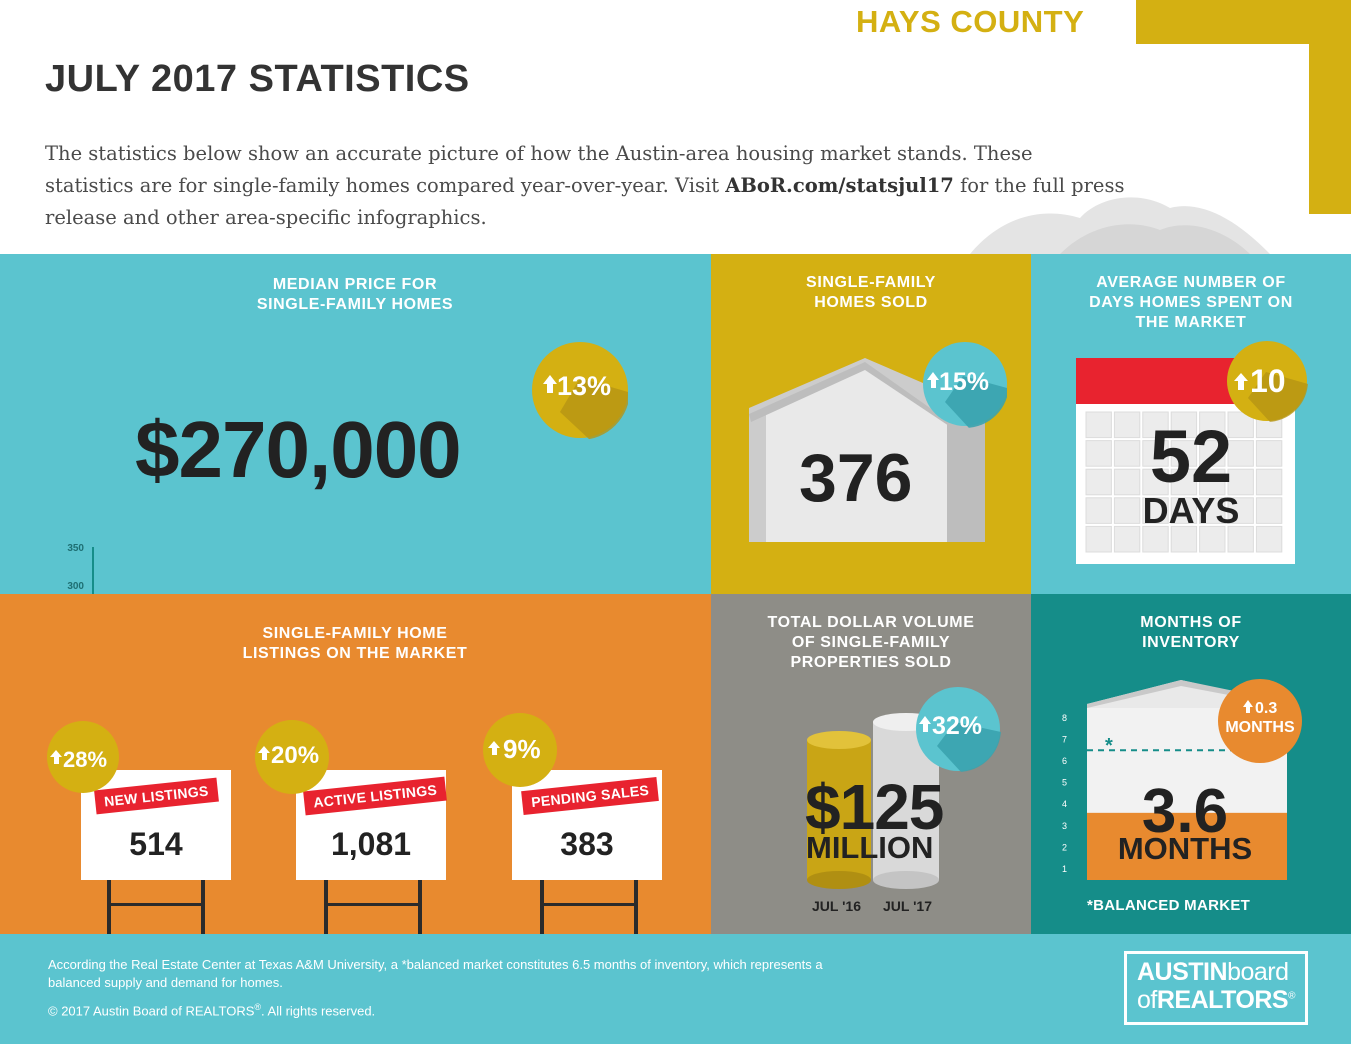  What do you see at coordinates (355, 294) in the screenshot?
I see `median-price-title: MEDIAN PRICE FOR SINGLE-FAMILY HOMES` at bounding box center [355, 294].